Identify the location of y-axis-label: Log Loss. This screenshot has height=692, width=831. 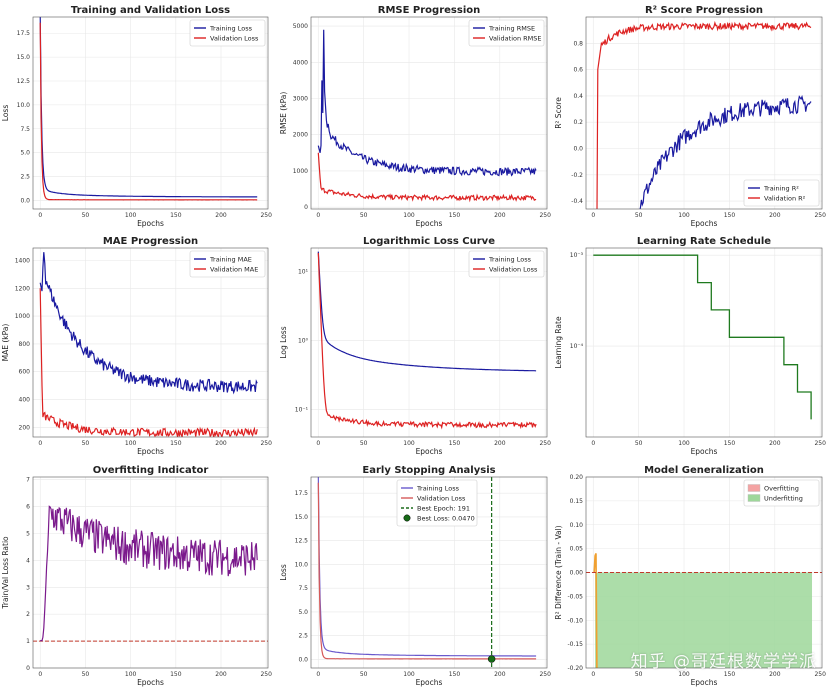
(283, 342).